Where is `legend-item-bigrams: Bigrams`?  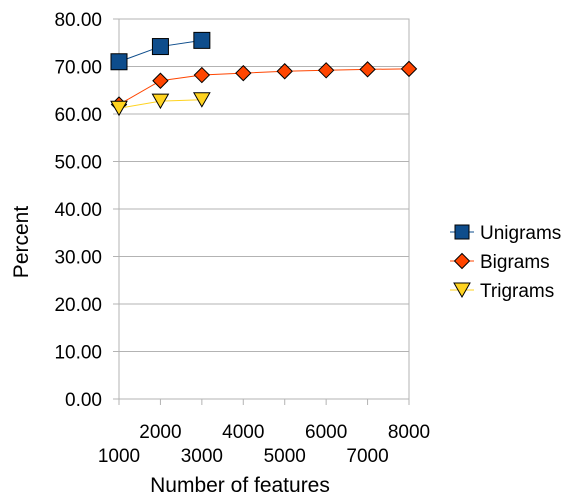 legend-item-bigrams: Bigrams is located at coordinates (500, 262).